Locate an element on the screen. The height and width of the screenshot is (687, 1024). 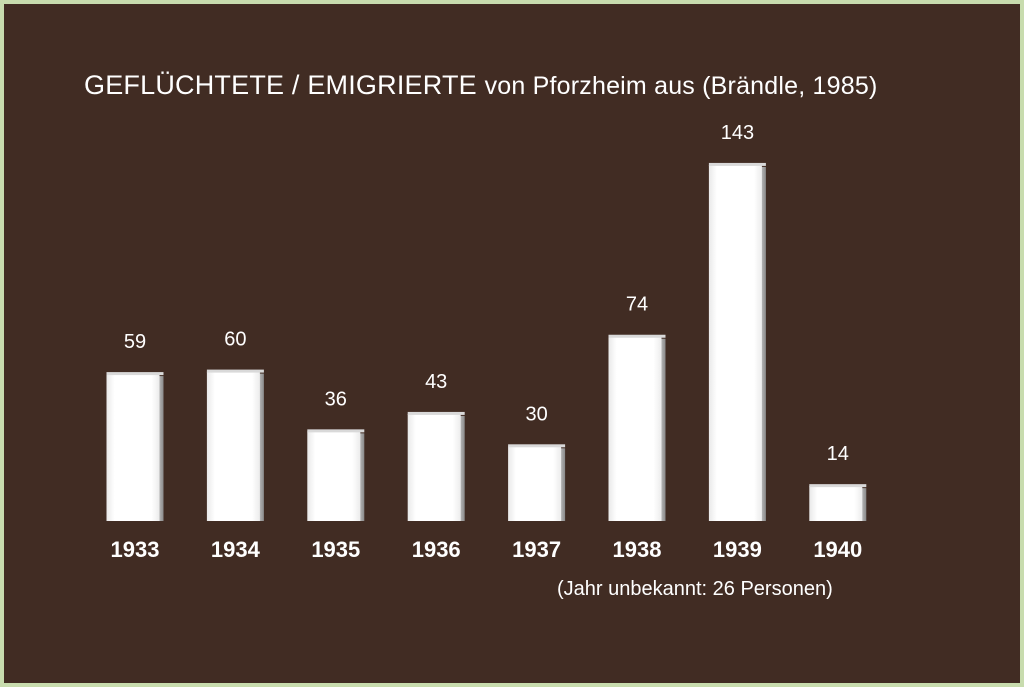
bar-side-1938 is located at coordinates (663, 429).